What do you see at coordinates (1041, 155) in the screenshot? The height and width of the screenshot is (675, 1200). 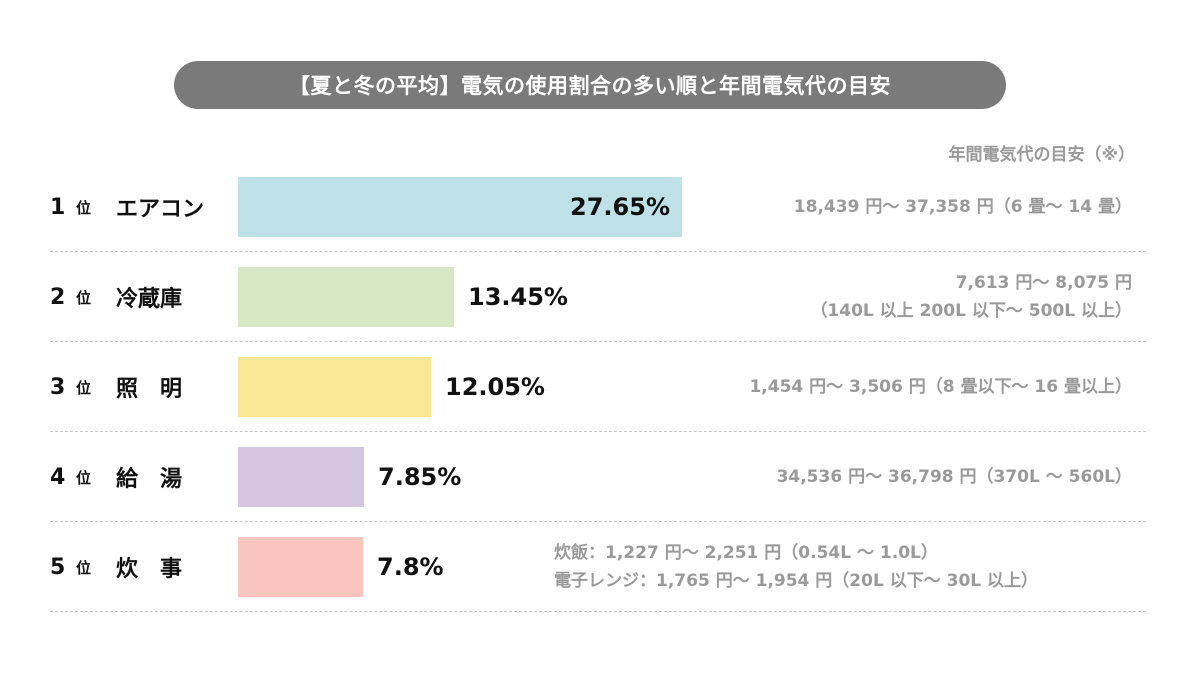 I see `cost-column-header: 年間電気代の目安（※）` at bounding box center [1041, 155].